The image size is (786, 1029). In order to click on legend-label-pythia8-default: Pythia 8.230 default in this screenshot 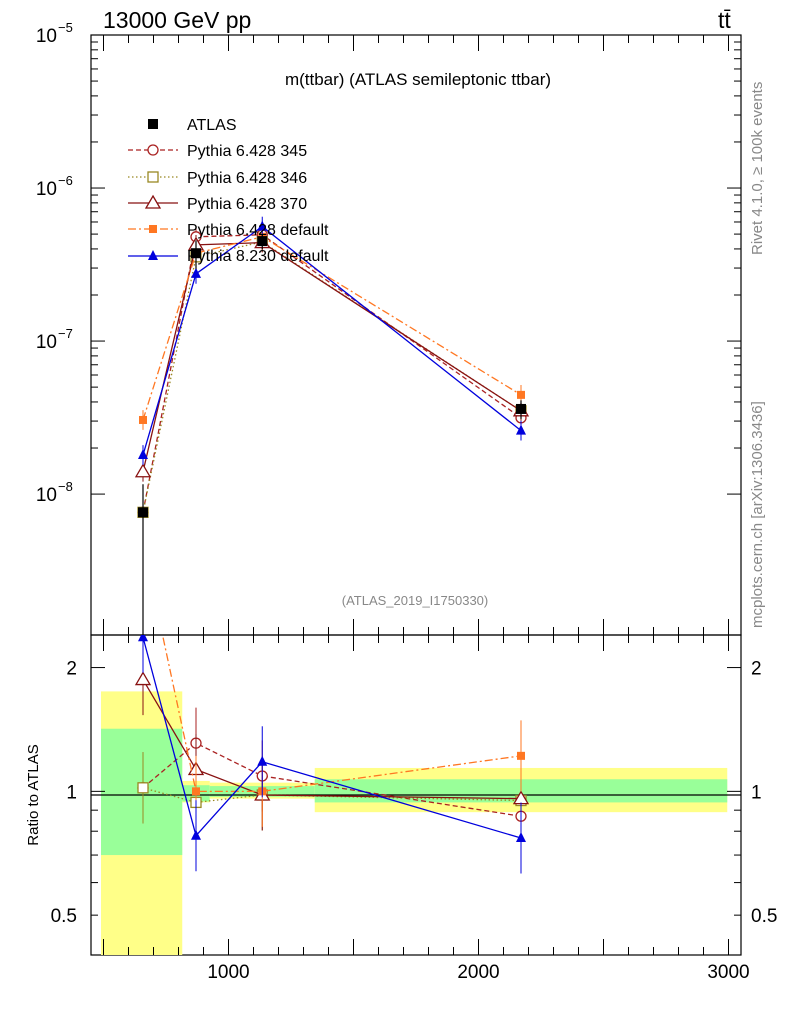, I will do `click(258, 256)`.